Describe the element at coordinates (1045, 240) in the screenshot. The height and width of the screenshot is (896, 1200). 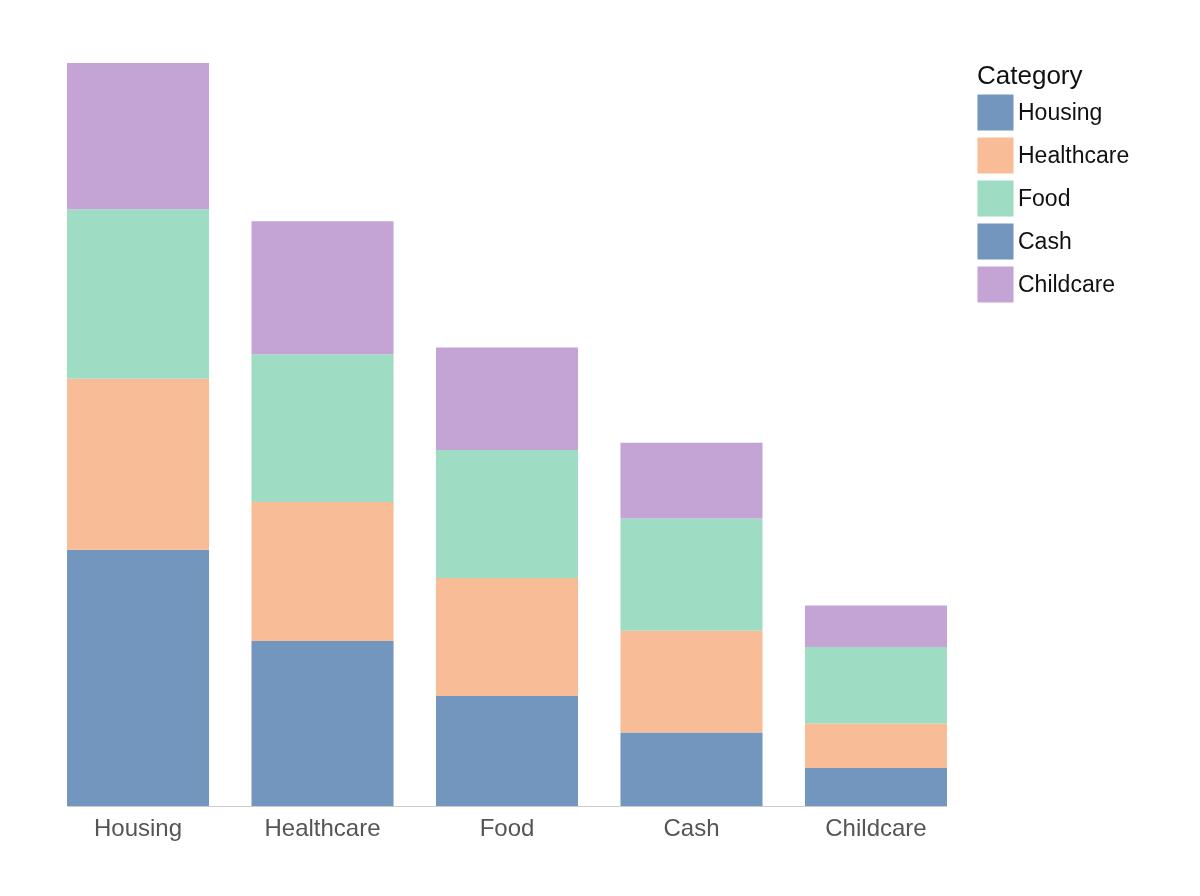
I see `legend-label: Cash` at that location.